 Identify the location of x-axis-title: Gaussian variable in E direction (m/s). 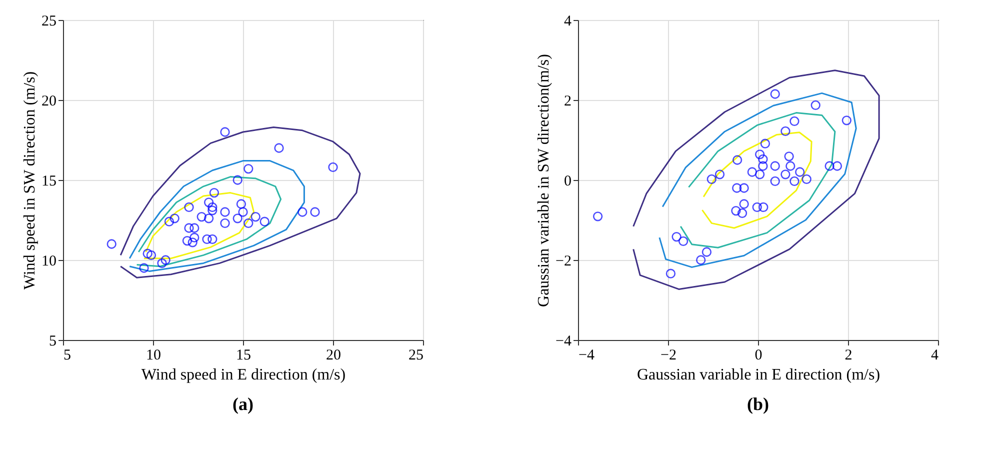
(758, 375).